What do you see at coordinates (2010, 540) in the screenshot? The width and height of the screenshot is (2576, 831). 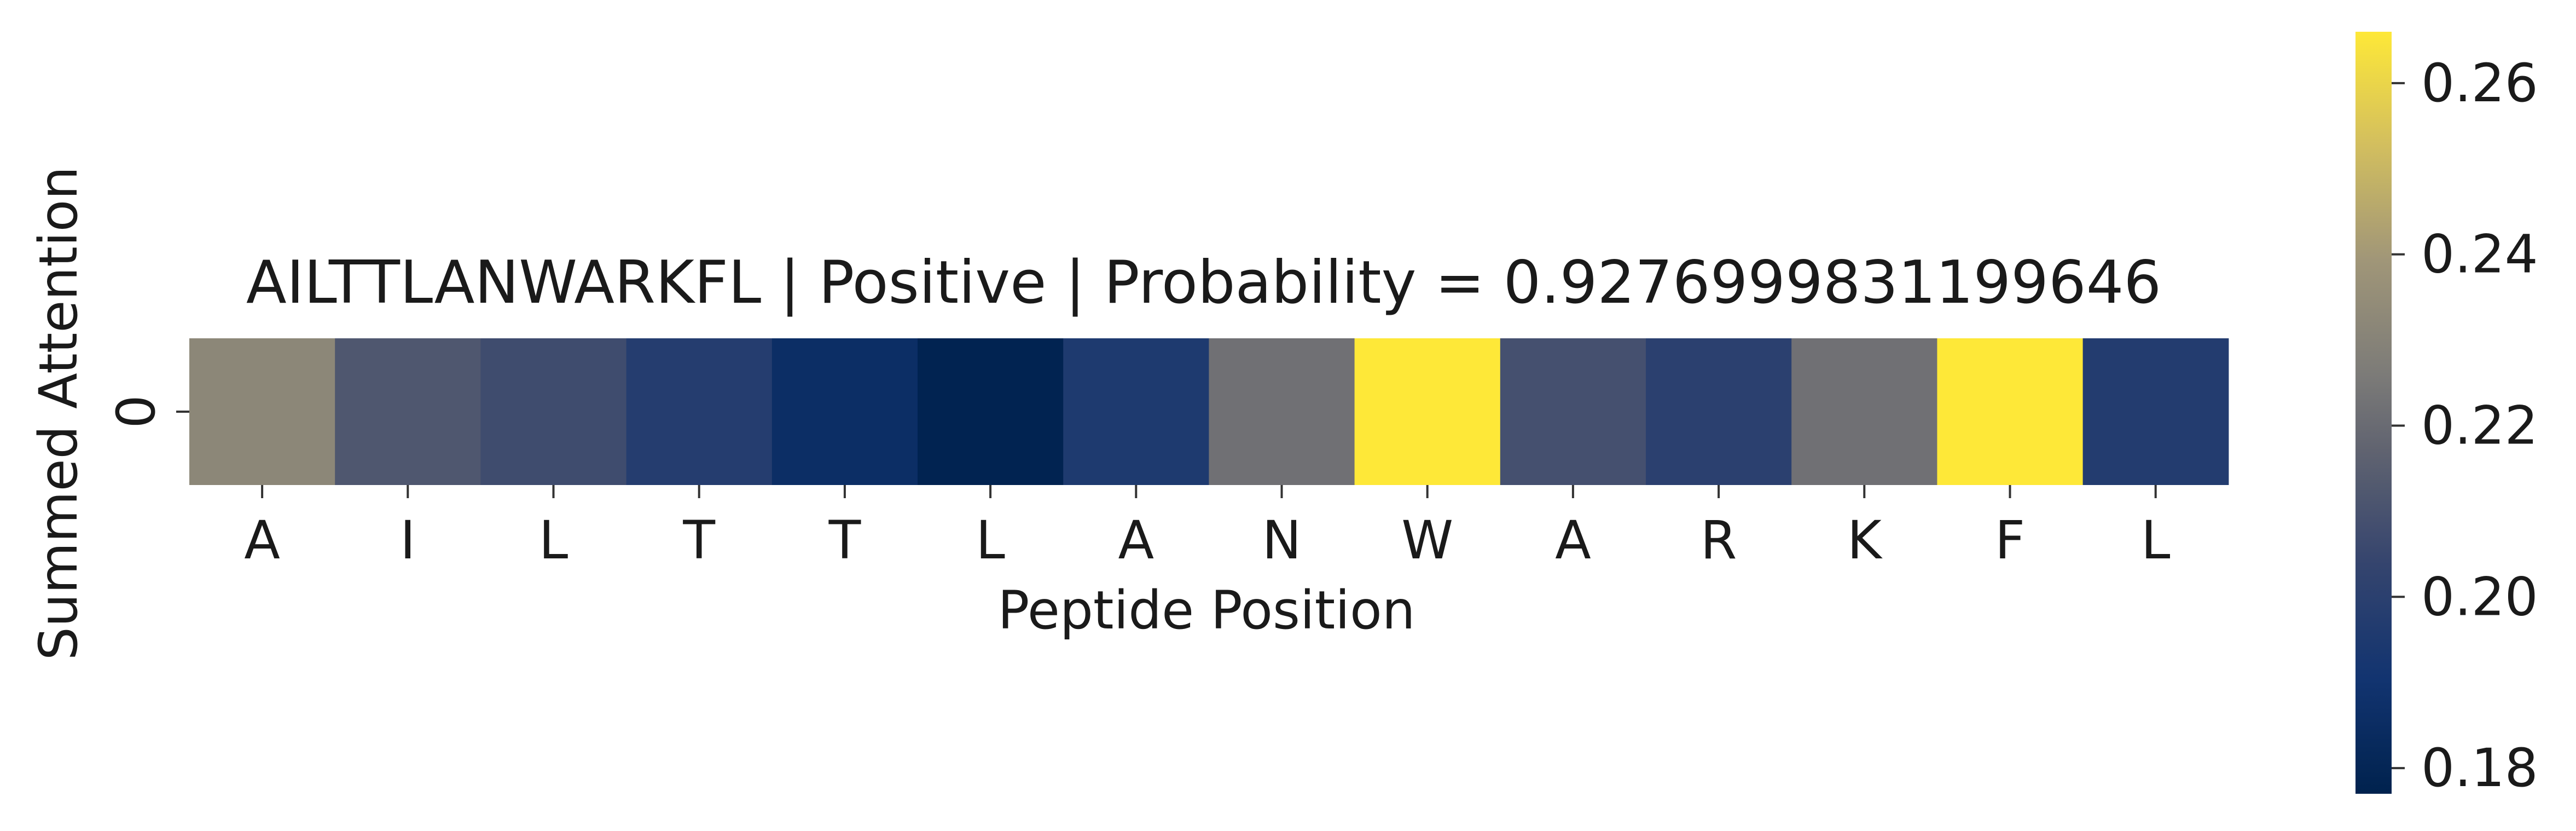 I see `x-tick-label: F` at bounding box center [2010, 540].